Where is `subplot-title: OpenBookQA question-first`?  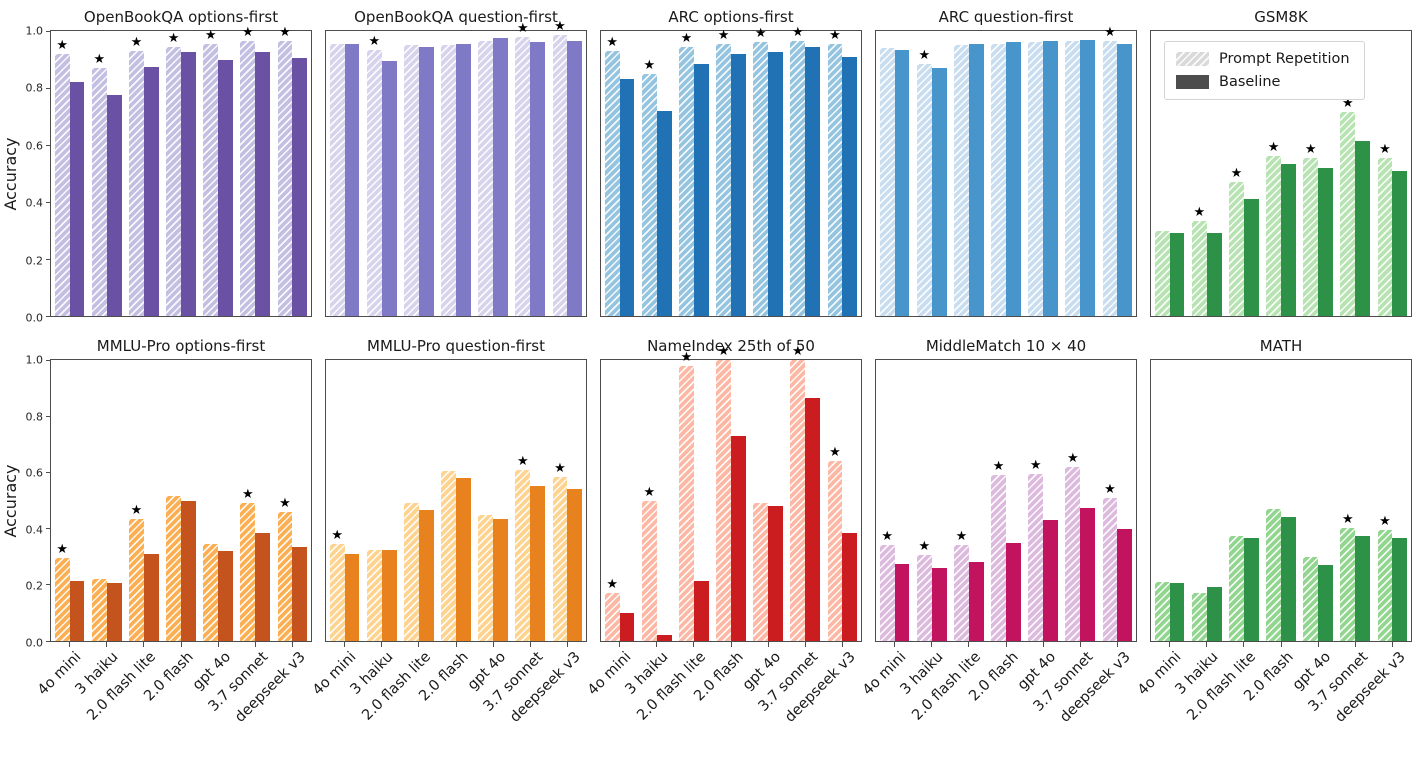
subplot-title: OpenBookQA question-first is located at coordinates (456, 17).